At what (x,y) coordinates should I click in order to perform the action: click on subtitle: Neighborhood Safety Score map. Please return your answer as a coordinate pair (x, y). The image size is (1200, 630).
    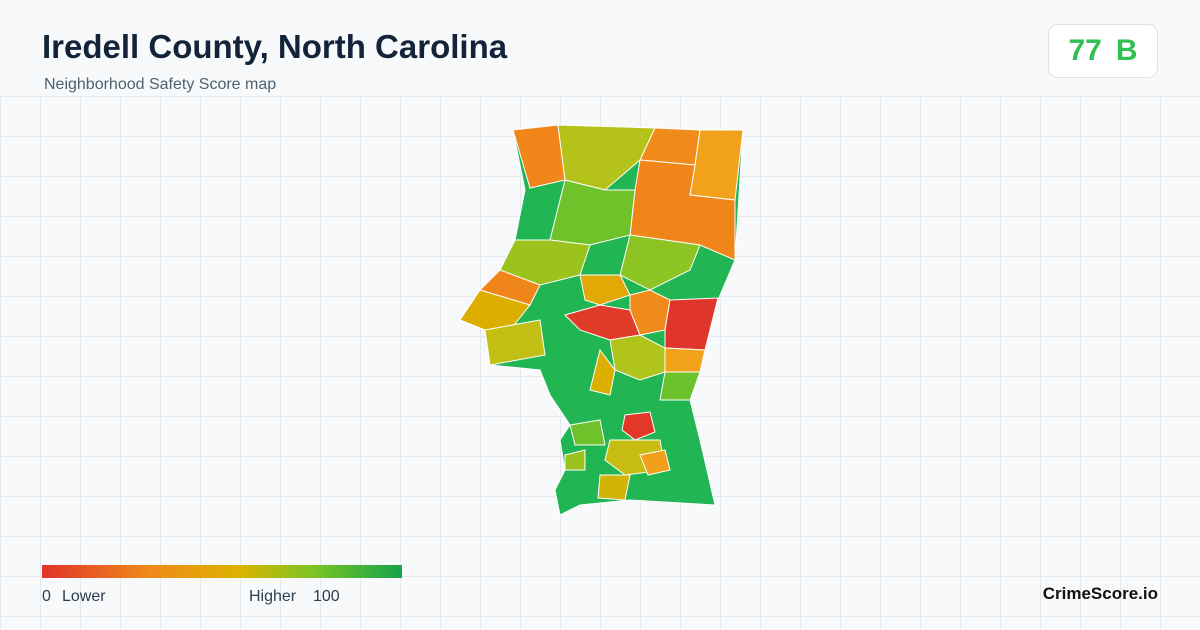
    Looking at the image, I should click on (160, 84).